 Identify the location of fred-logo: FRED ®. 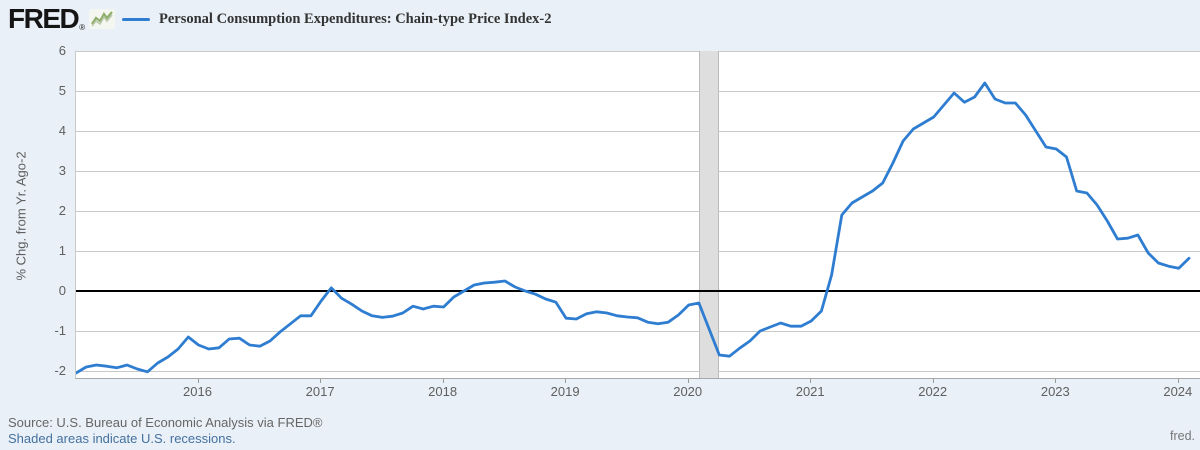
(62, 18).